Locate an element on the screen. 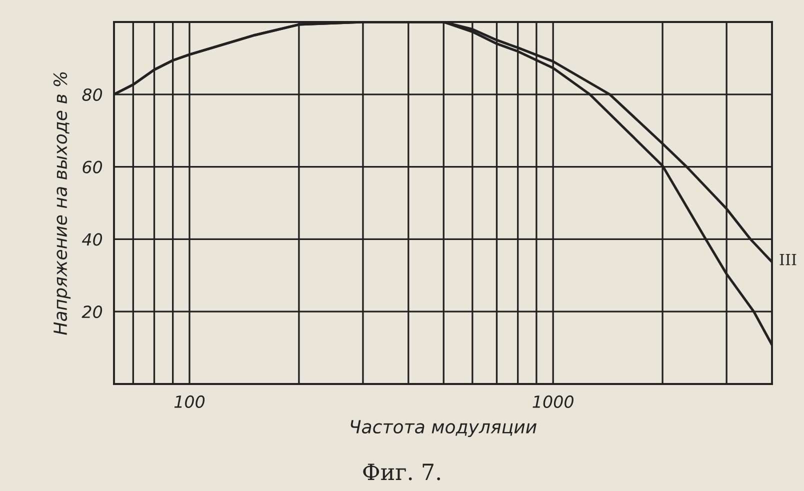 The height and width of the screenshot is (491, 804). y-tick-label: 20 is located at coordinates (92, 312).